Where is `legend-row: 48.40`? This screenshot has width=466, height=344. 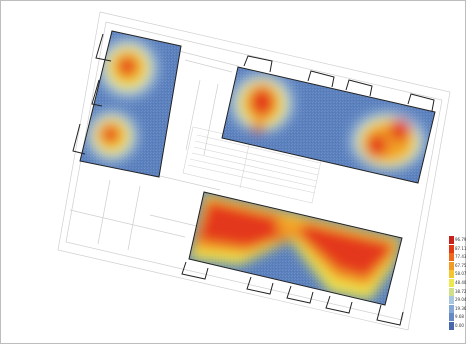
legend-row: 48.40 is located at coordinates (457, 283).